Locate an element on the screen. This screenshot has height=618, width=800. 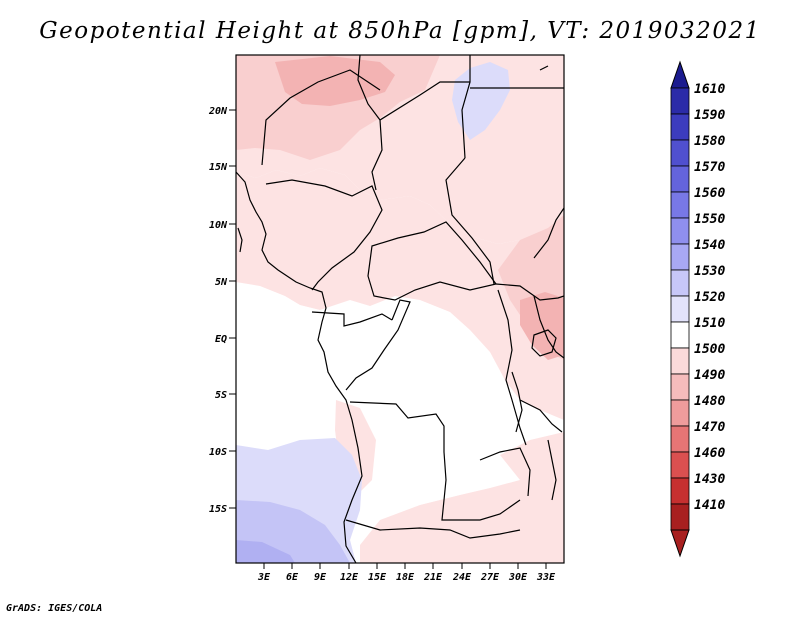
border-ethiopia is located at coordinates (548, 233).